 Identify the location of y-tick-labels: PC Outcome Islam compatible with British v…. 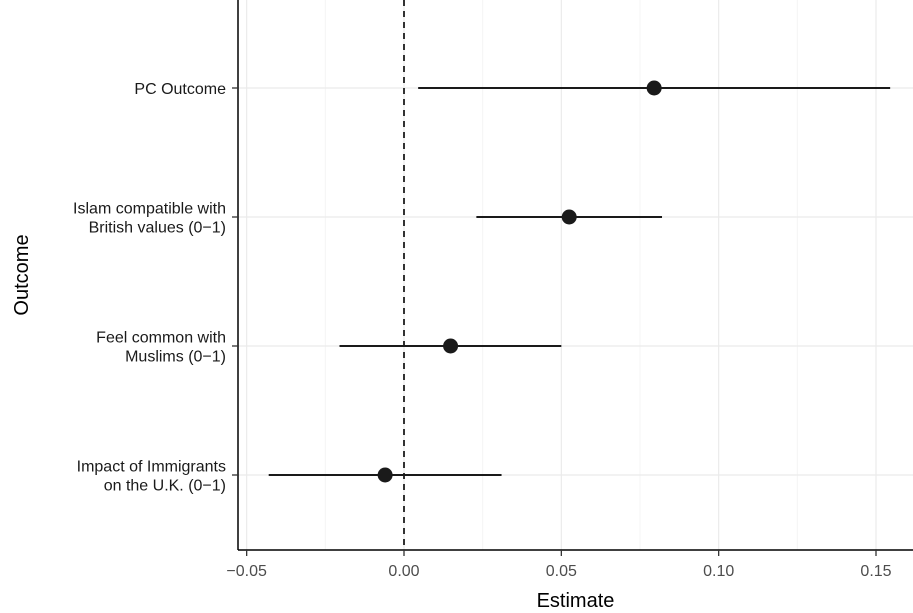
(149, 288).